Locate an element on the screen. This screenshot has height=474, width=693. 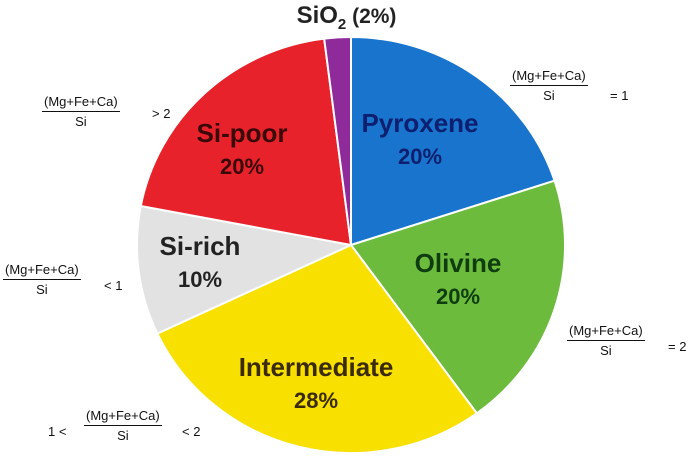
intermediate-ratio: (Mg+Fe+Ca) Si is located at coordinates (123, 425).